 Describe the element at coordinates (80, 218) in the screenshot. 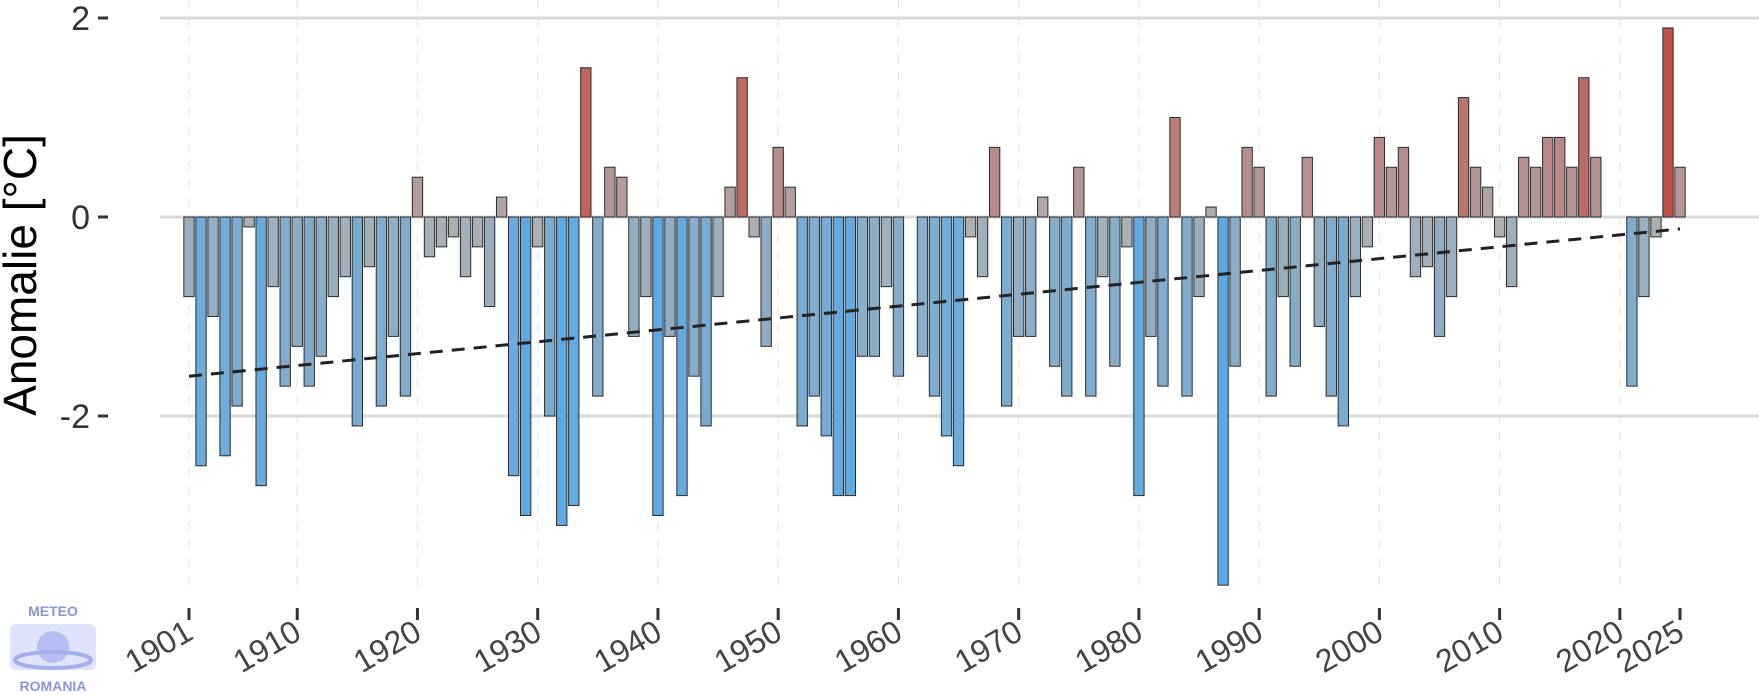

I see `y-tick-label: 0` at that location.